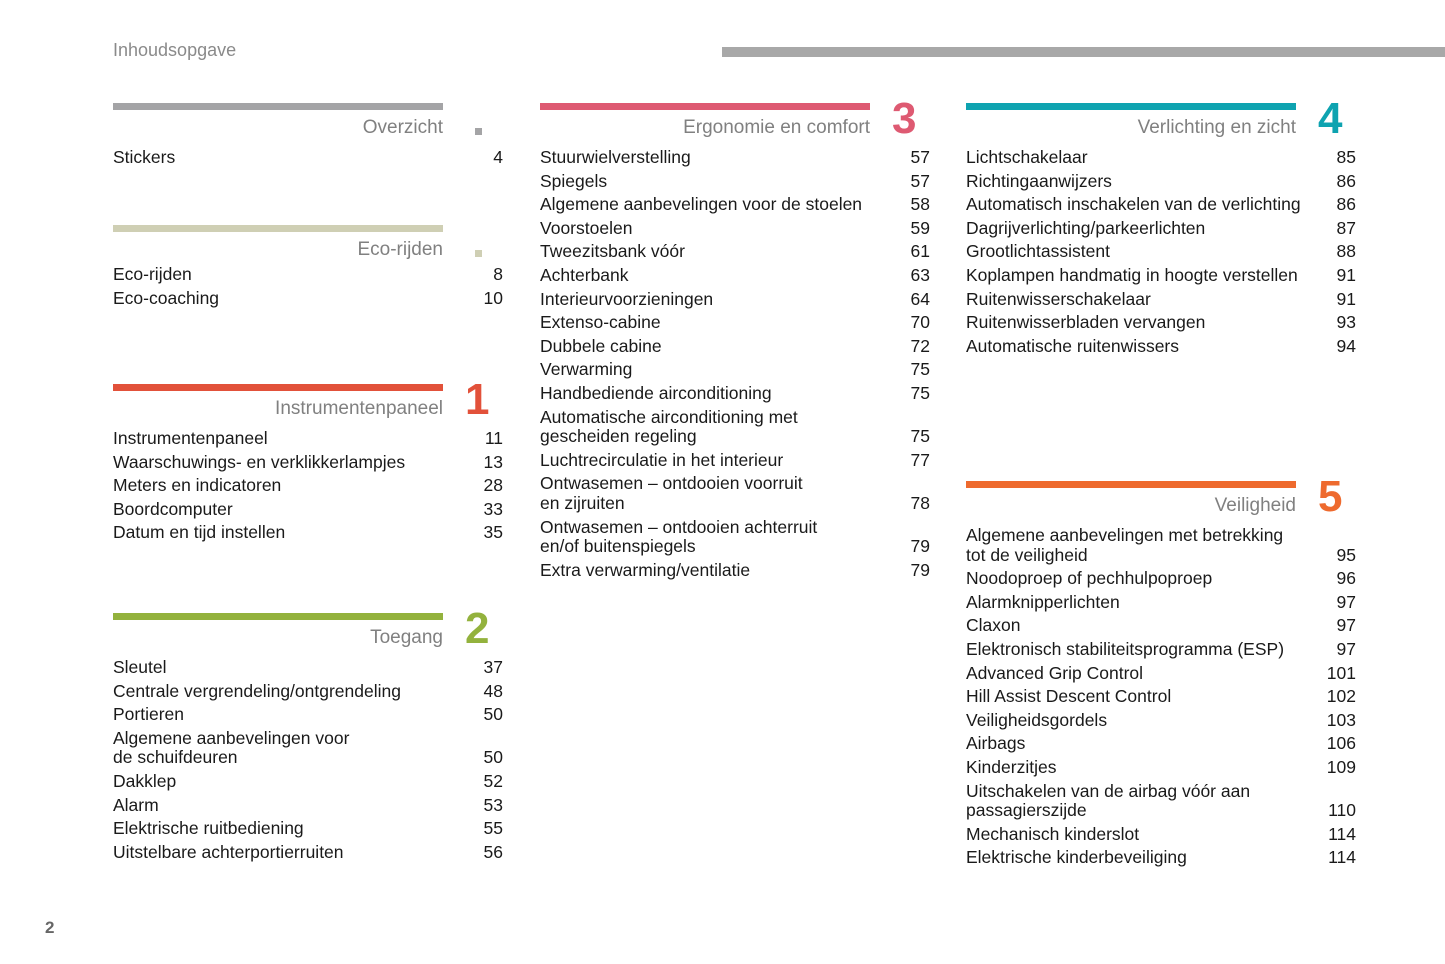  Describe the element at coordinates (1161, 579) in the screenshot. I see `toc-entry: Noodoproep of pechhulpoproep 96` at that location.